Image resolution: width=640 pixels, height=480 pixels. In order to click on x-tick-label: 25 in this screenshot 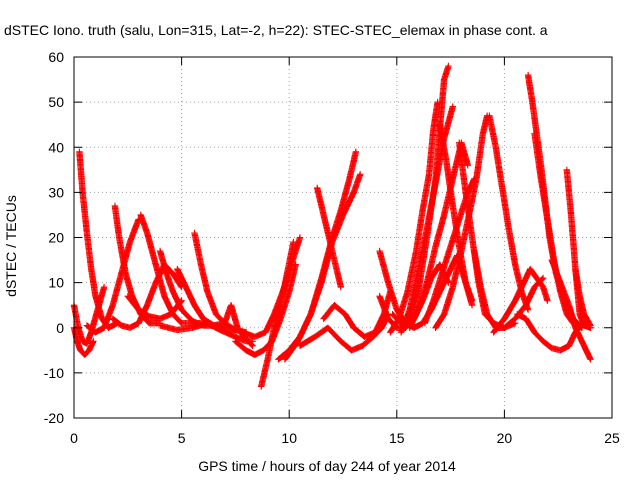, I will do `click(612, 438)`.